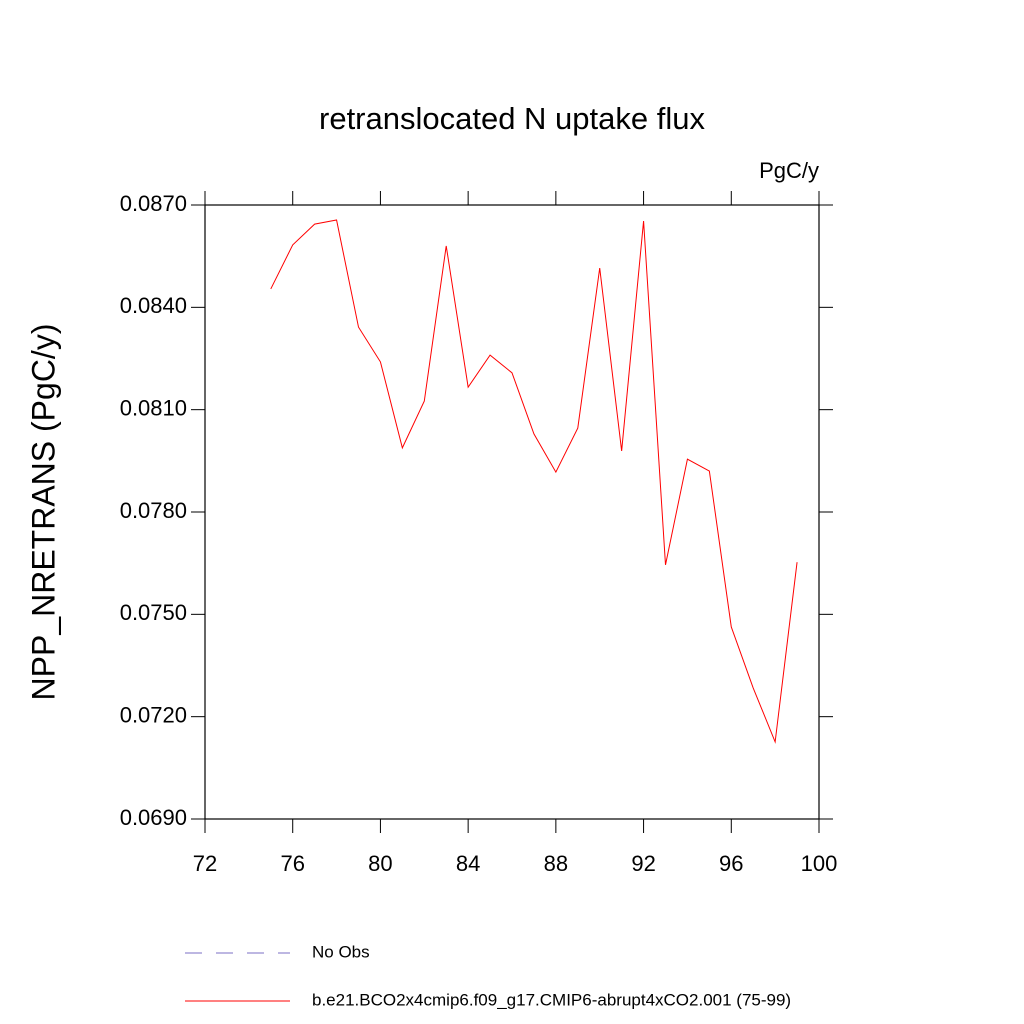  Describe the element at coordinates (341, 951) in the screenshot. I see `legend-label: No Obs` at that location.